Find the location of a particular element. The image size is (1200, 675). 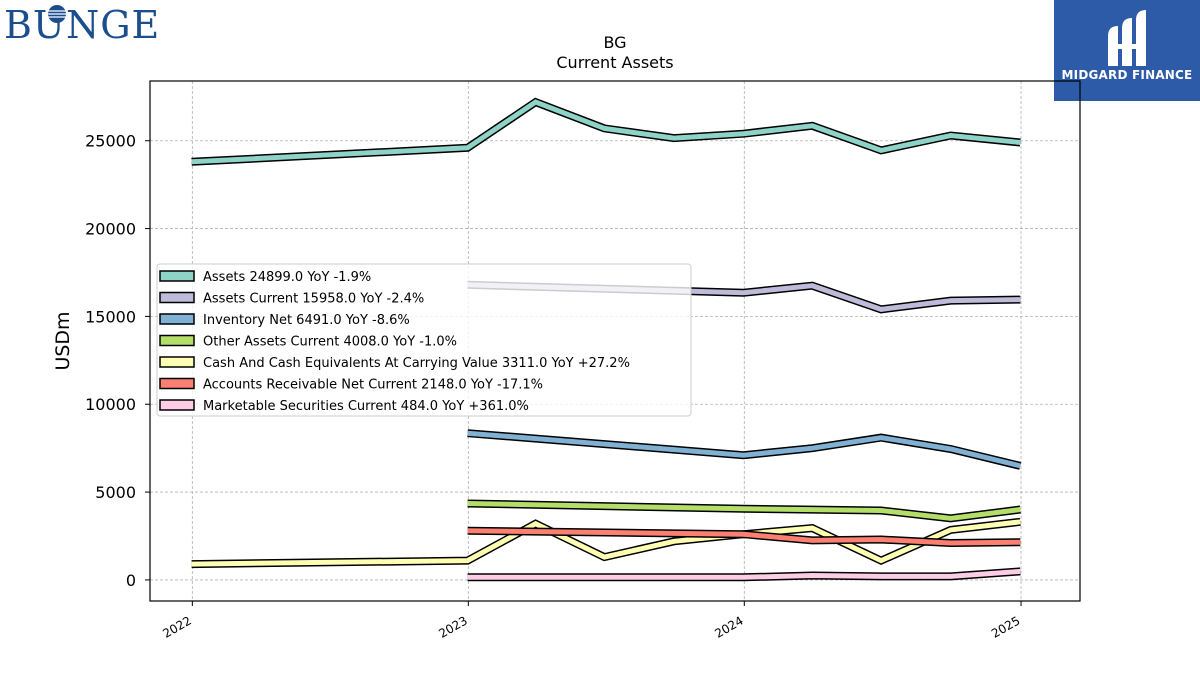

logo-globe-icon is located at coordinates (57, 14).